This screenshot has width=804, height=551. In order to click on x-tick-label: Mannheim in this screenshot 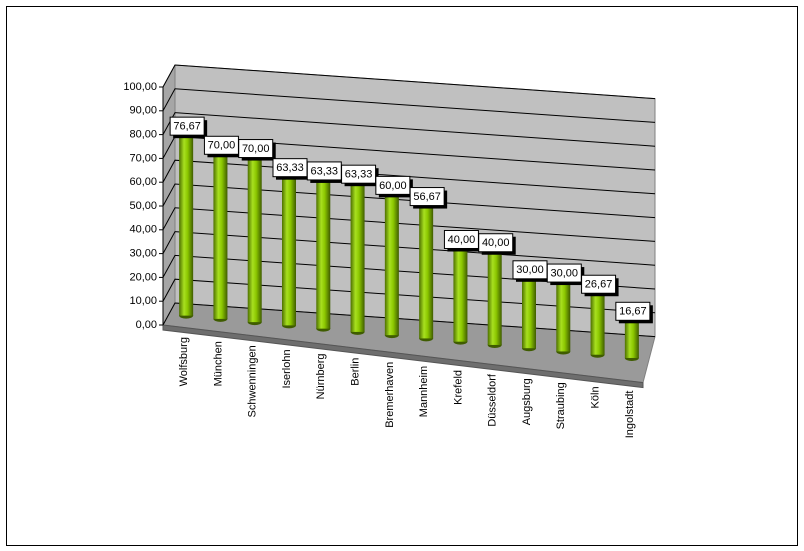, I will do `click(424, 391)`.